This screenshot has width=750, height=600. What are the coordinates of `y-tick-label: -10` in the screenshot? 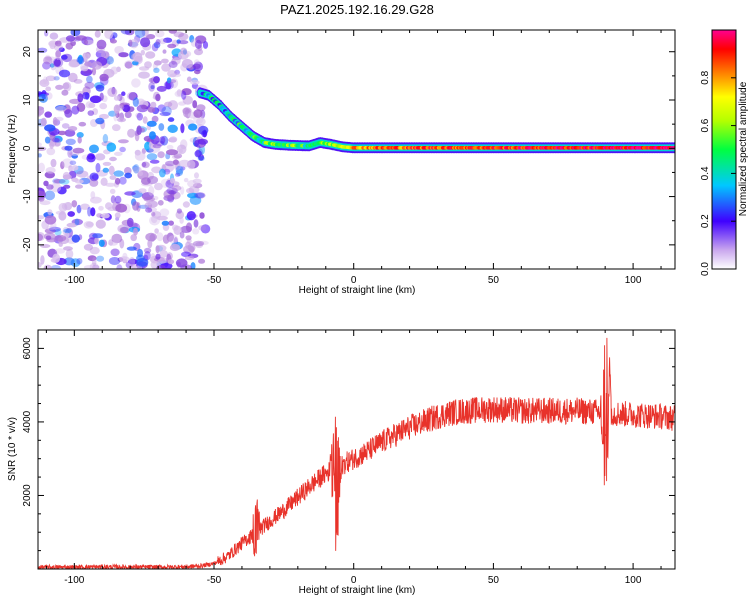 It's located at (27, 196).